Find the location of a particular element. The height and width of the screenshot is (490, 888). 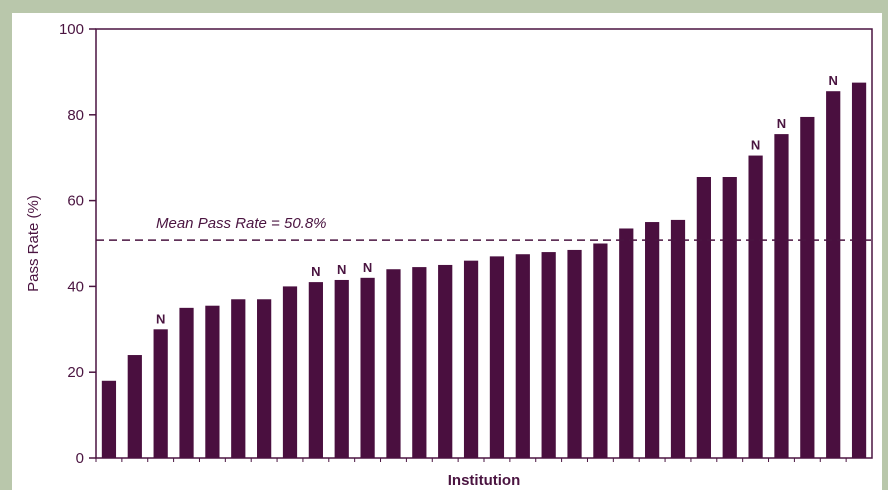

x-axis-title: Institution is located at coordinates (484, 480).